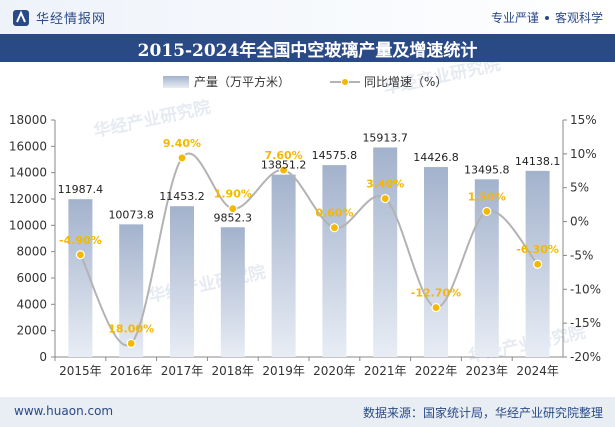  Describe the element at coordinates (385, 137) in the screenshot. I see `bar-value-label: 15913.7` at that location.